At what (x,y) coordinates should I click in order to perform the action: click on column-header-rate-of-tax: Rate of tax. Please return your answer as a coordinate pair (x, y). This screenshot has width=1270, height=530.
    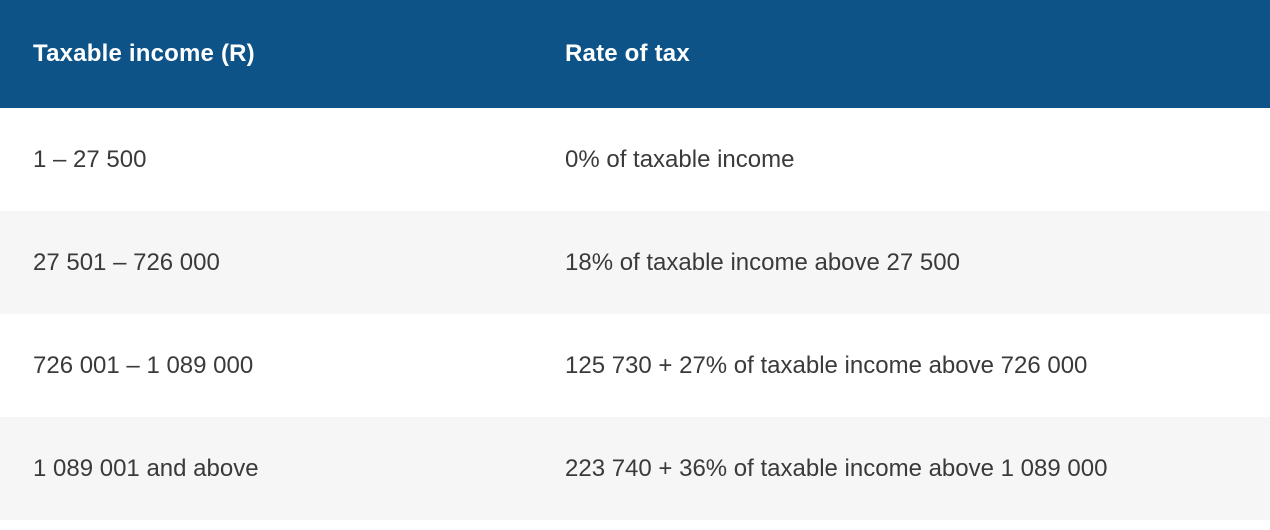
    Looking at the image, I should click on (627, 53).